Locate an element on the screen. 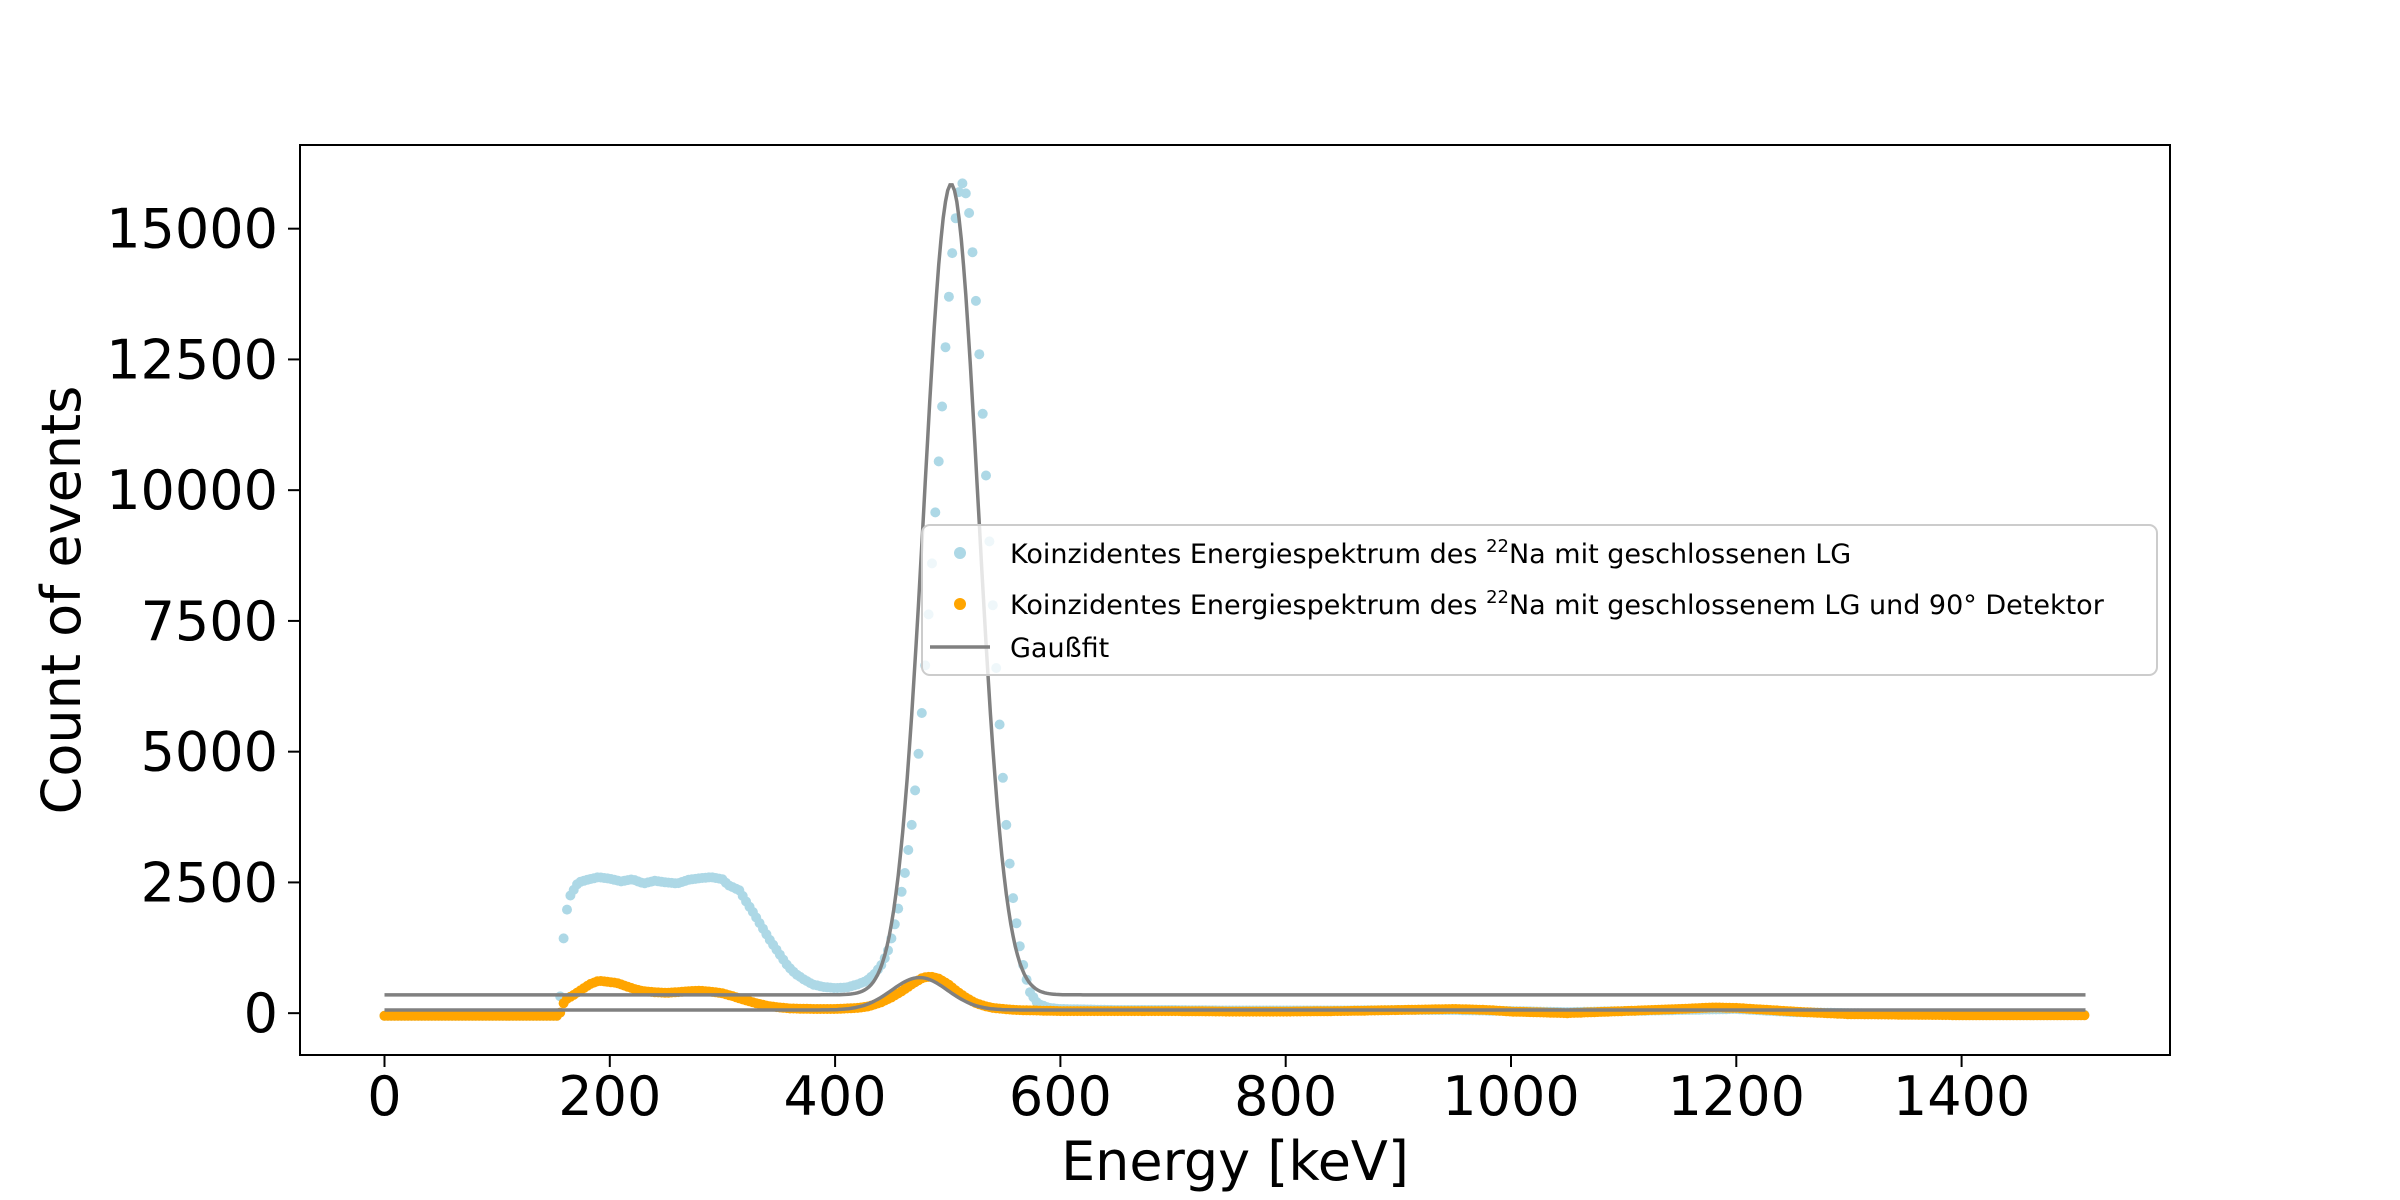 This screenshot has height=1200, width=2400. y-tick-label: 5000 is located at coordinates (209, 752).